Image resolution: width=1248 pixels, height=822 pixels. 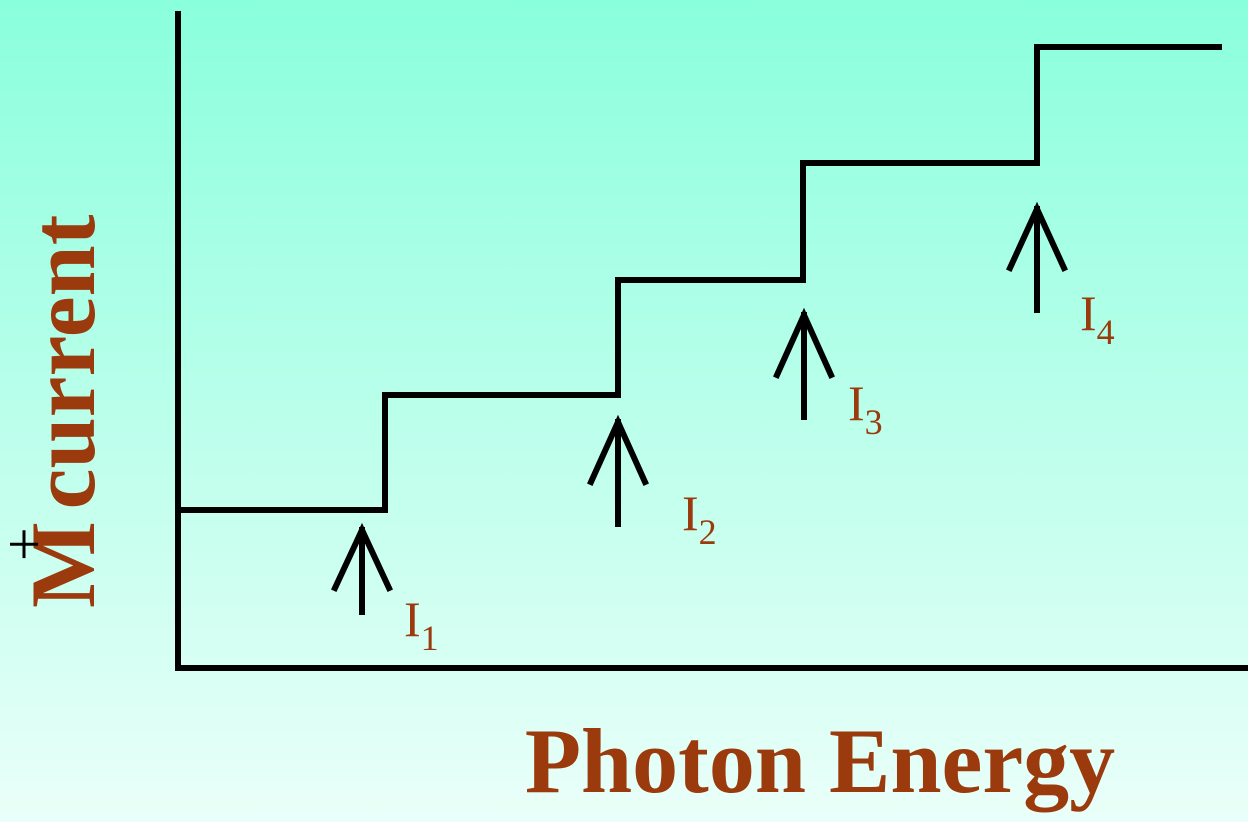 I want to click on text-part: 1, so click(x=430, y=638).